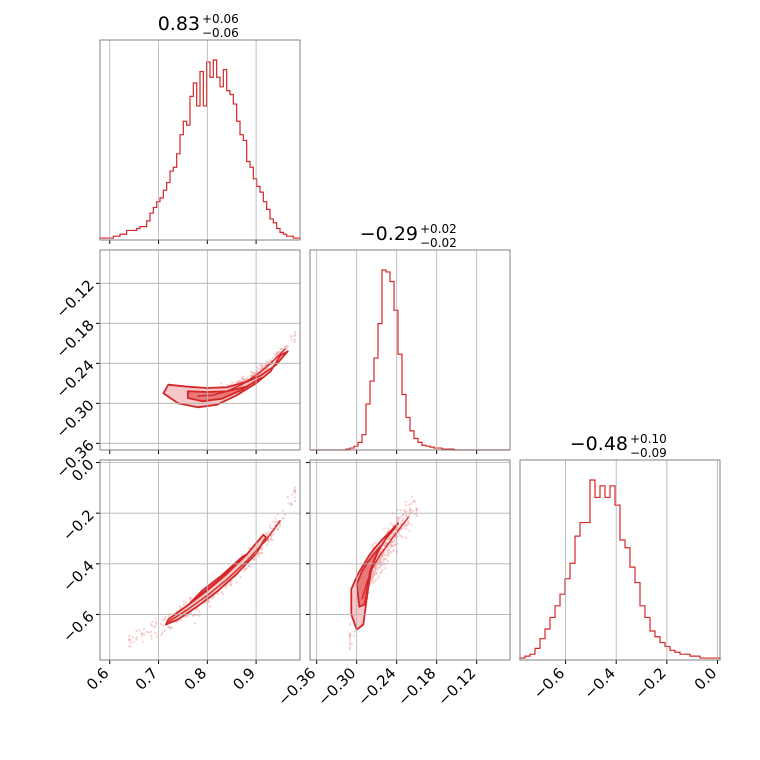  Describe the element at coordinates (410, 350) in the screenshot. I see `histogram-frame-p1` at that location.